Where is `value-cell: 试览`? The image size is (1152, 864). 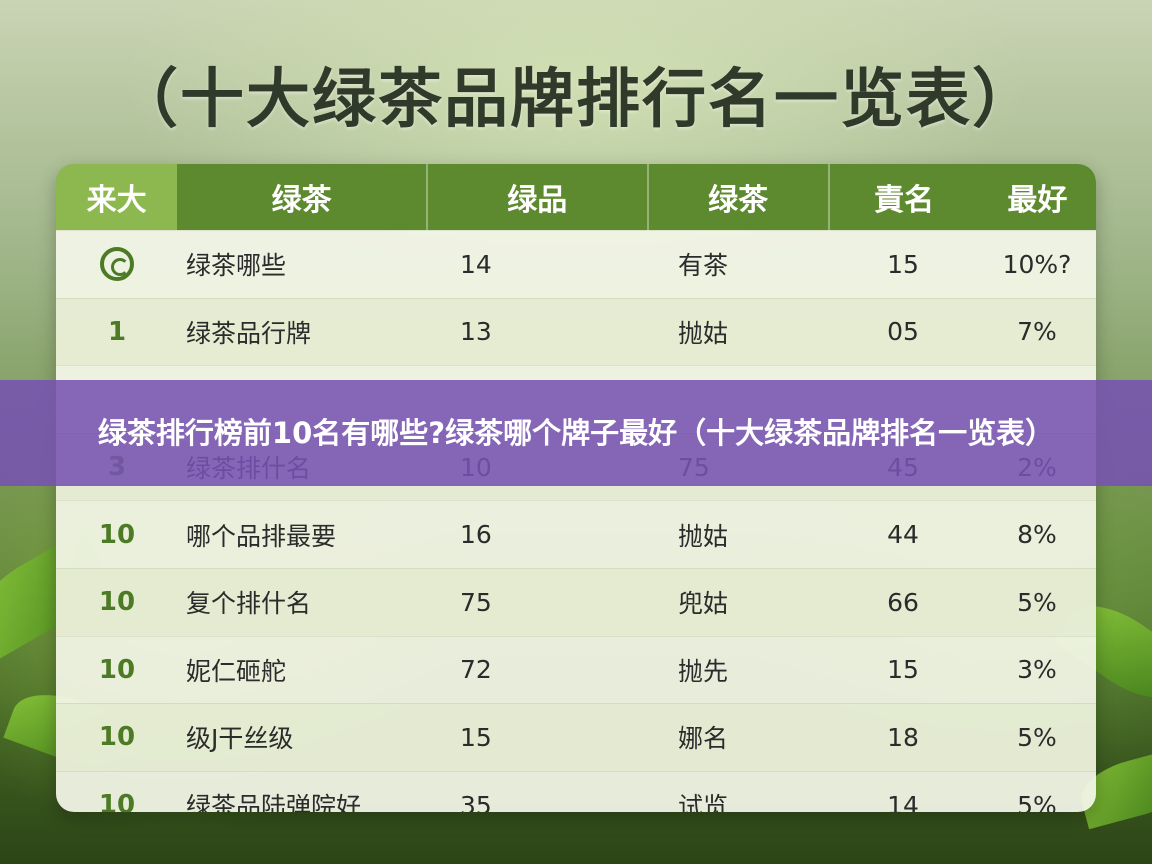 value-cell: 试览 is located at coordinates (703, 802).